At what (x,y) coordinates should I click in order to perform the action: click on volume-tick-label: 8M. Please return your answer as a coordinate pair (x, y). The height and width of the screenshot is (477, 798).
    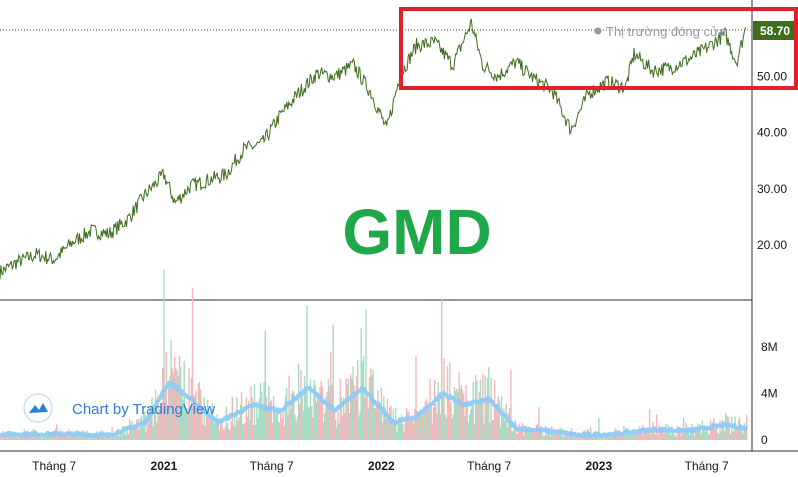
    Looking at the image, I should click on (769, 347).